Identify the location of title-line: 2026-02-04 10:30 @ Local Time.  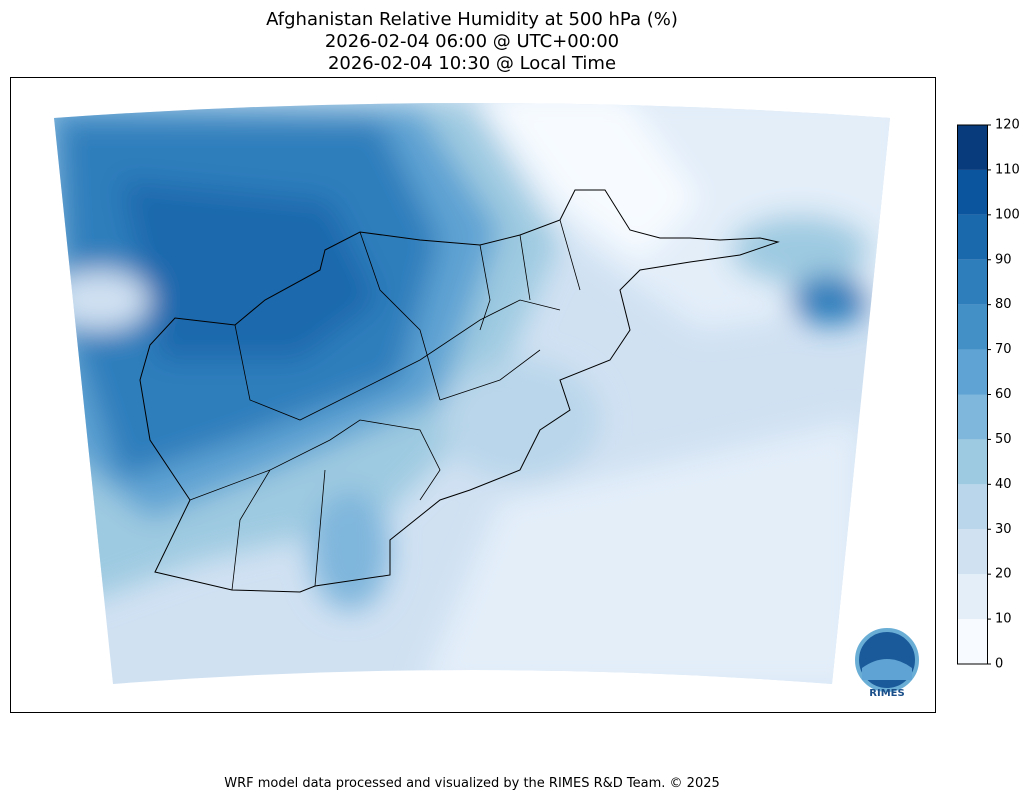
(472, 63).